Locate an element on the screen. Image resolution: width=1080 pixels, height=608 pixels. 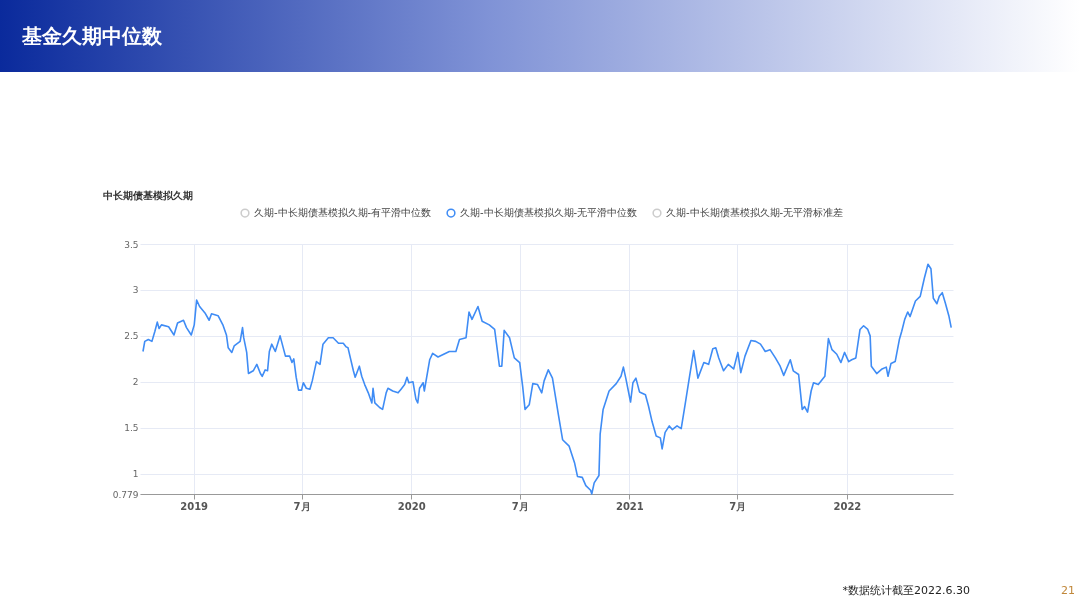
legend-label: 久期-中长期债基模拟久期-无平滑中位数 is located at coordinates (549, 213).